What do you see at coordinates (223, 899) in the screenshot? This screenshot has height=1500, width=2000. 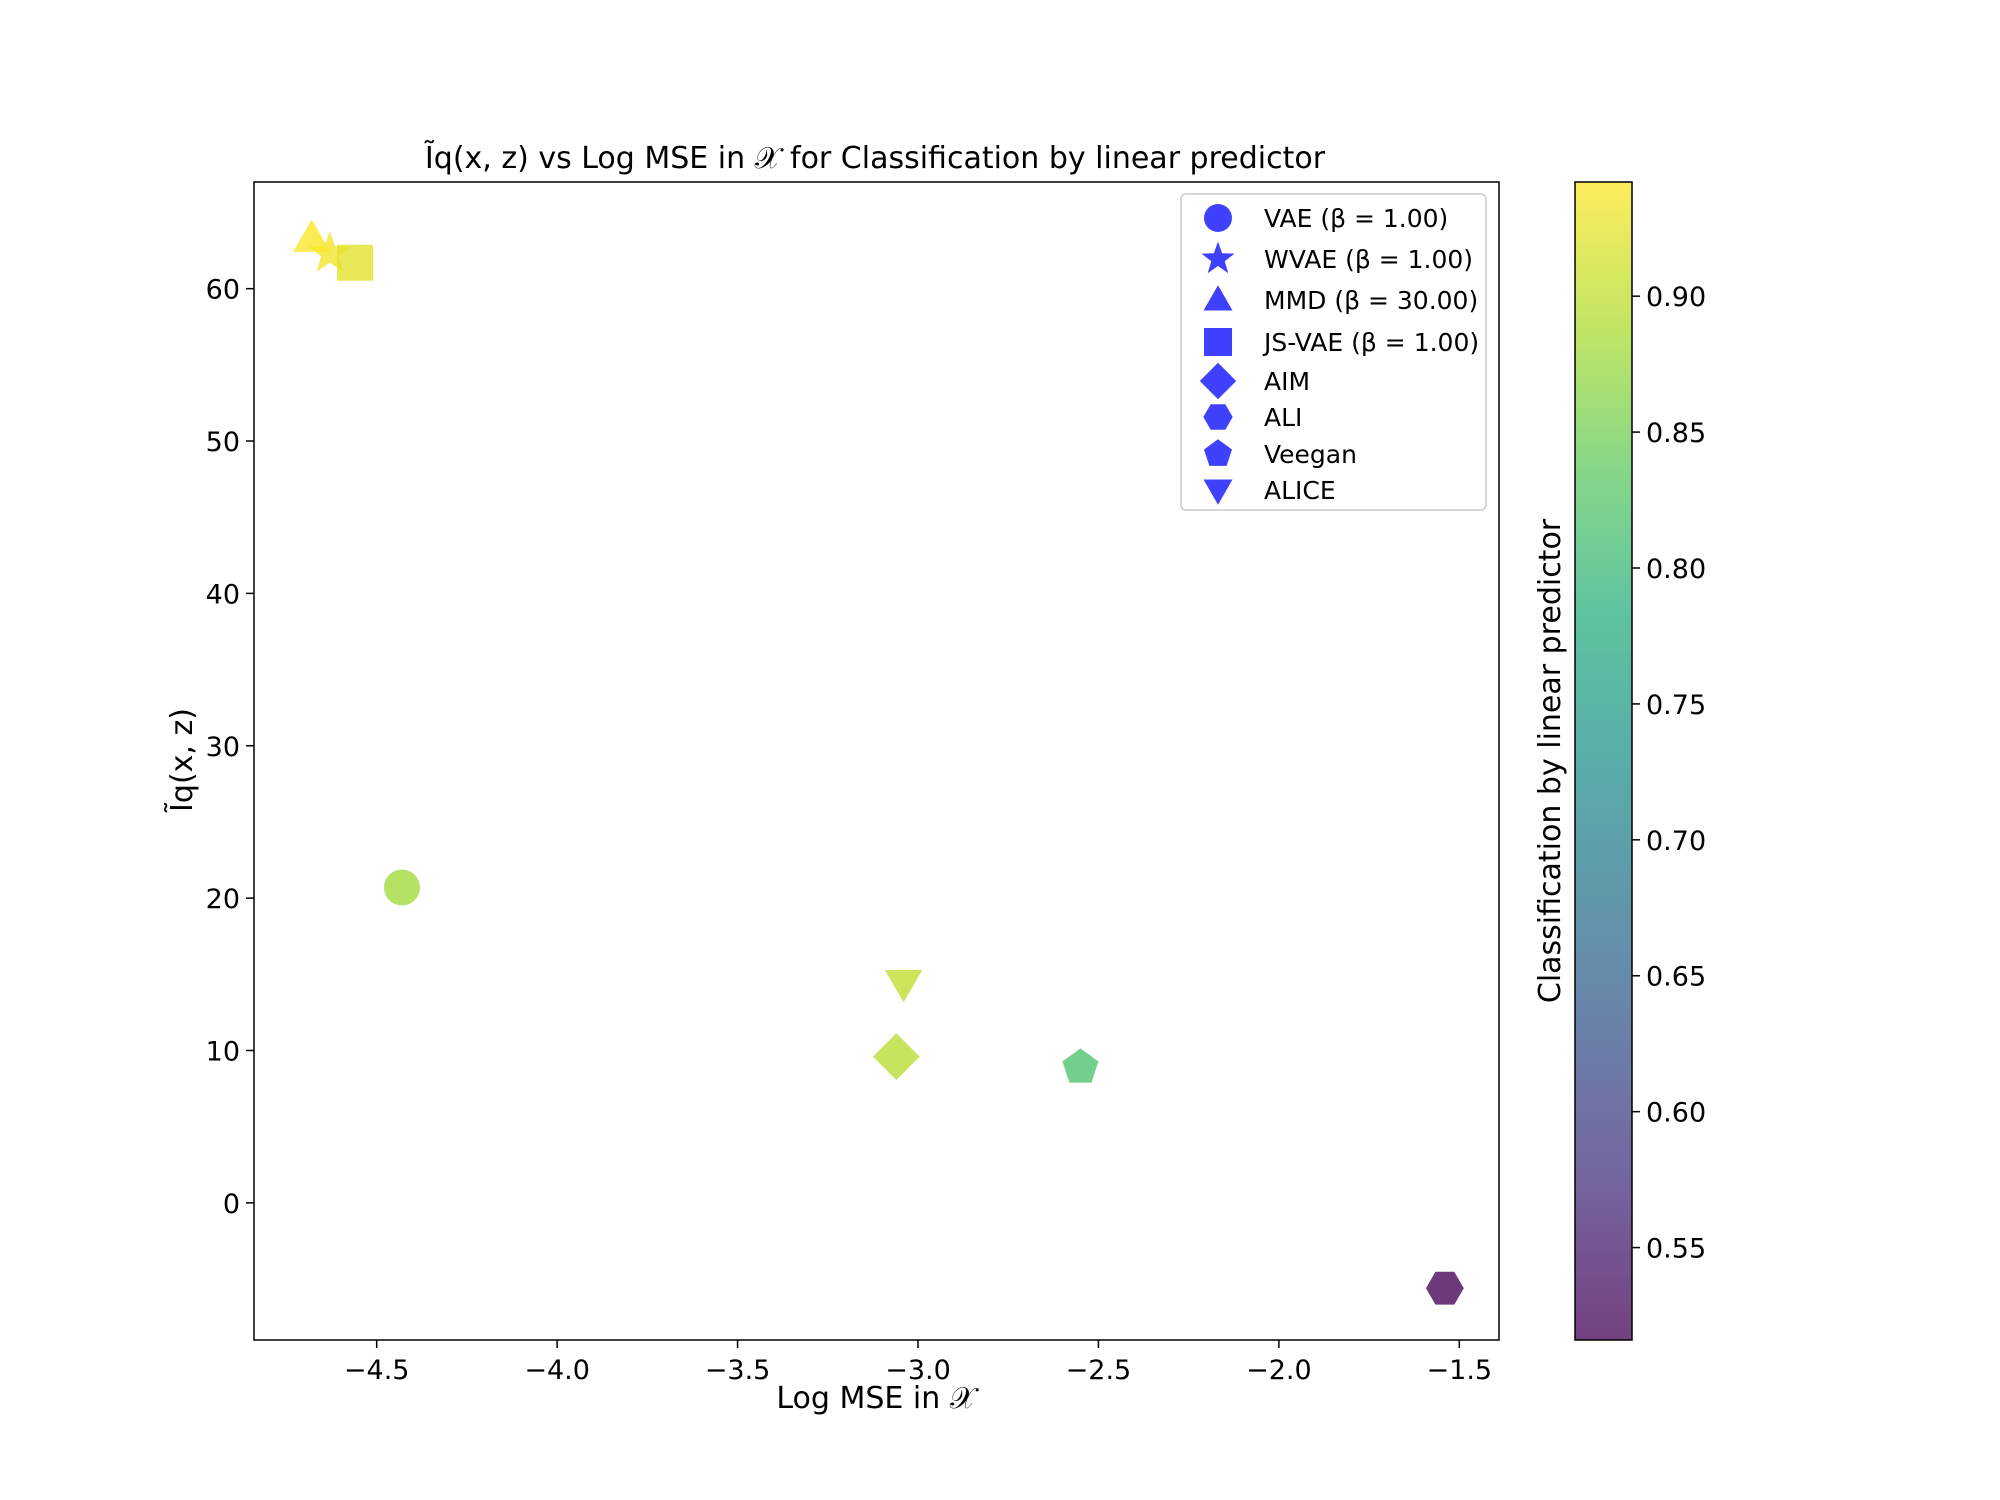 I see `y-tick-label: 20` at bounding box center [223, 899].